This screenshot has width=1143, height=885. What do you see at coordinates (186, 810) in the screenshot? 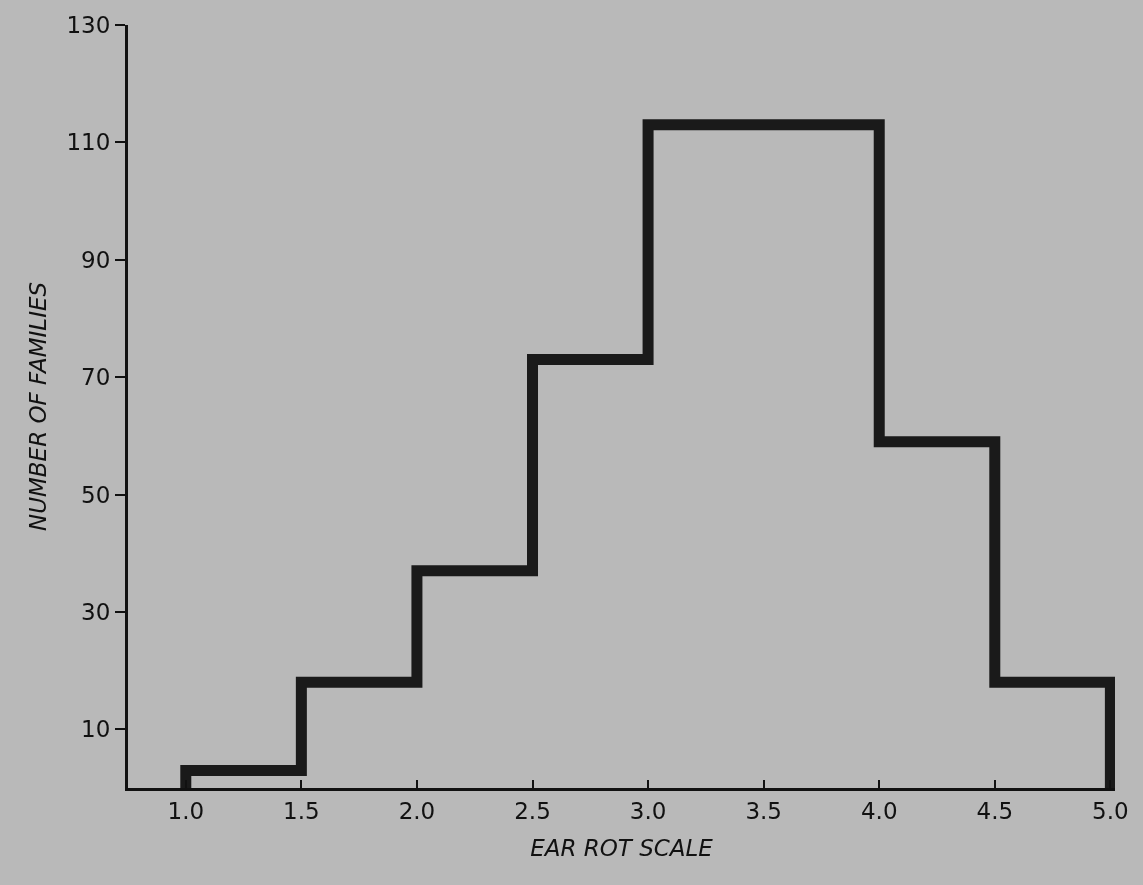
I see `x-tick-label: 1.0` at bounding box center [186, 810].